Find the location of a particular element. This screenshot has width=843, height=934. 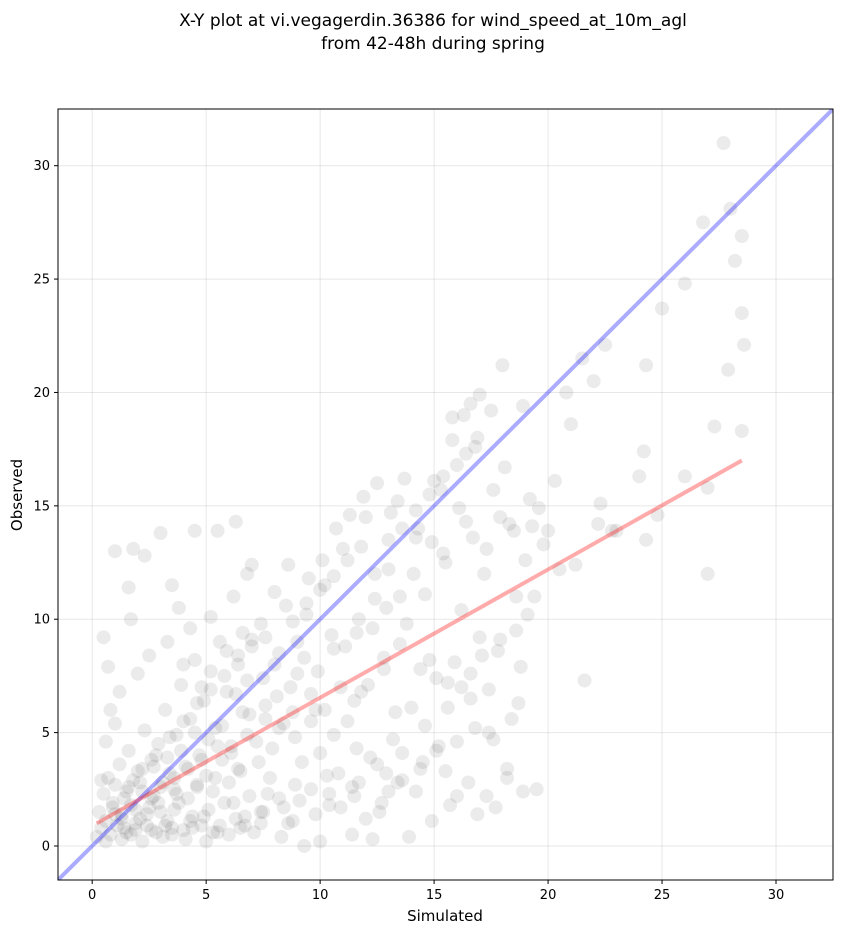

y-axis-label: Observed is located at coordinates (17, 495).